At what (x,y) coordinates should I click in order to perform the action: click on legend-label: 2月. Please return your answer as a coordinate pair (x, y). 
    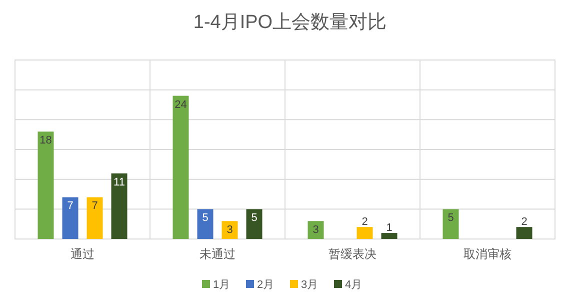
    Looking at the image, I should click on (265, 285).